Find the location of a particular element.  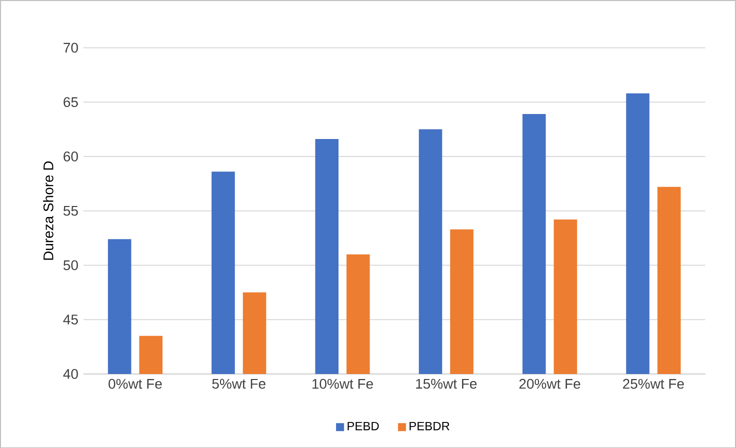

y-tick-label: 50 is located at coordinates (70, 265).